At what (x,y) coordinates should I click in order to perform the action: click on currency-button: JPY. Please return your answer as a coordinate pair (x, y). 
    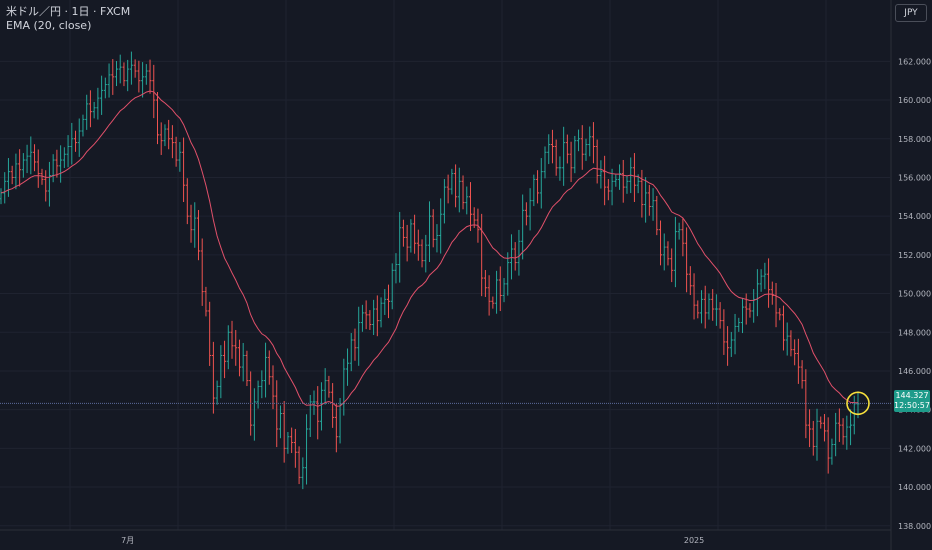
    Looking at the image, I should click on (911, 13).